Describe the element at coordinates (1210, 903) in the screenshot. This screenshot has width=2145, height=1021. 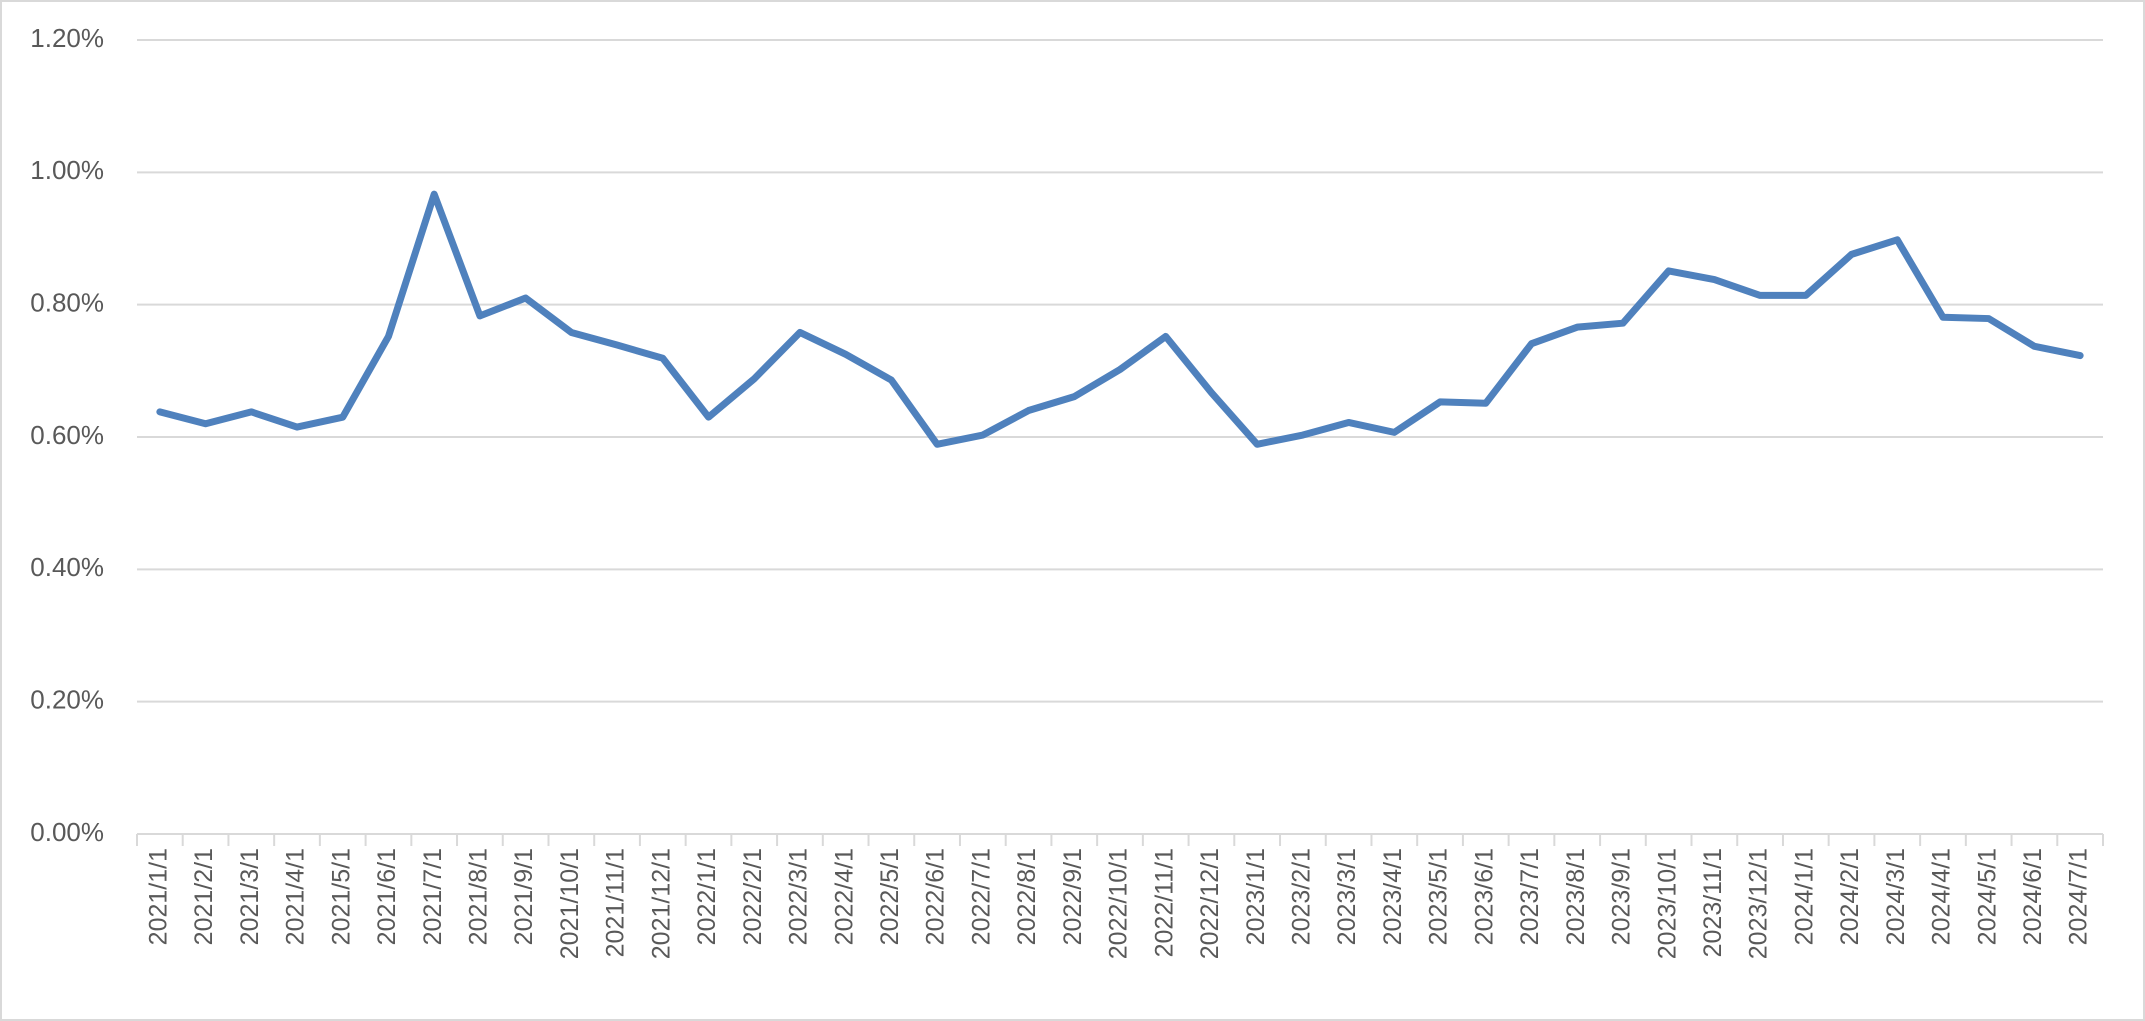
I see `x-tick-label: 2022/12/1` at that location.